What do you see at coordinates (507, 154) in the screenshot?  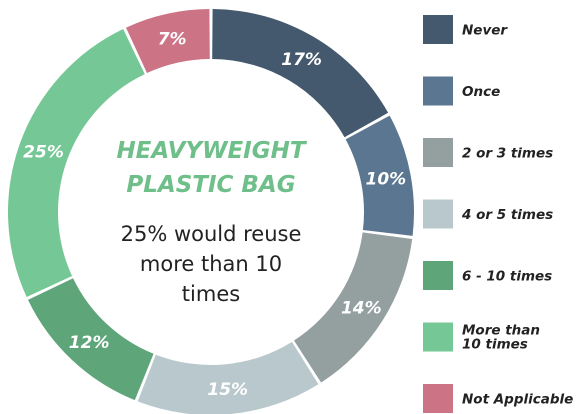 I see `legend-label-2-or-3-times: 2 or 3 times` at bounding box center [507, 154].